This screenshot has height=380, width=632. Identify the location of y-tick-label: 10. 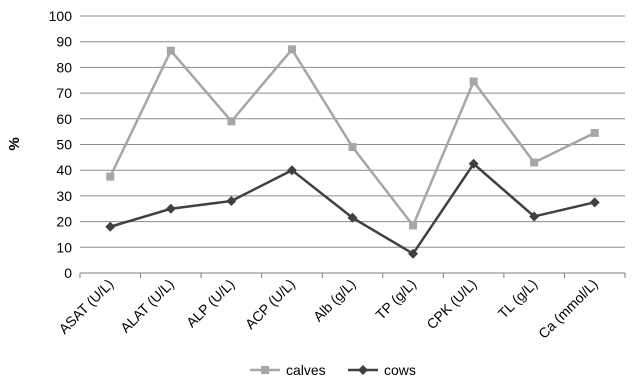
(64, 247).